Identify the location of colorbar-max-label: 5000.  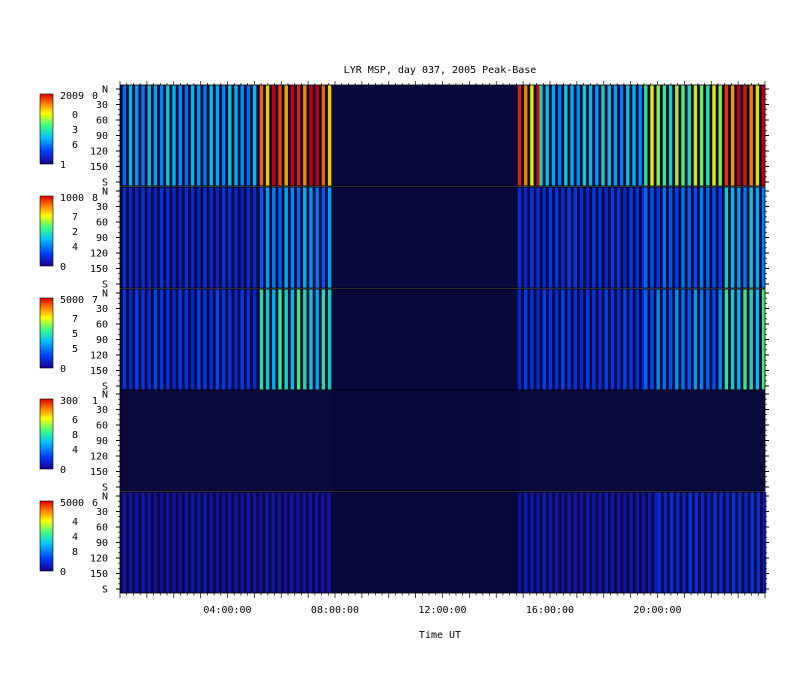
(72, 503).